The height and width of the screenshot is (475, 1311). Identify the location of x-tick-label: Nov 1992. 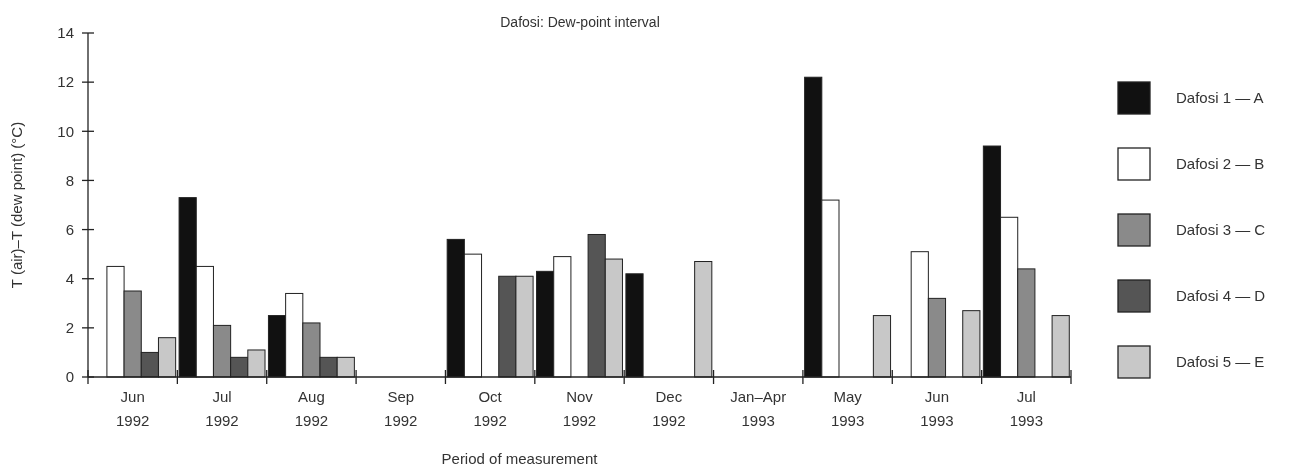
(579, 408).